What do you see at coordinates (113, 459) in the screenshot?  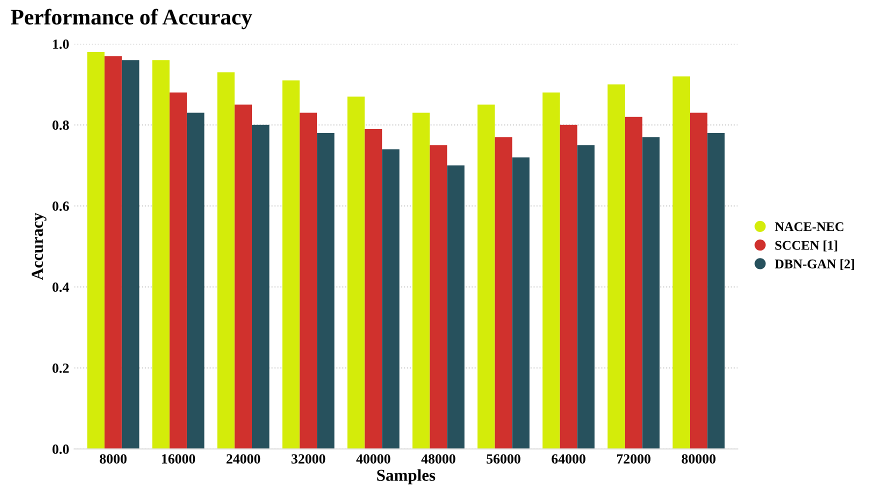 I see `x-tick-label: 8000` at bounding box center [113, 459].